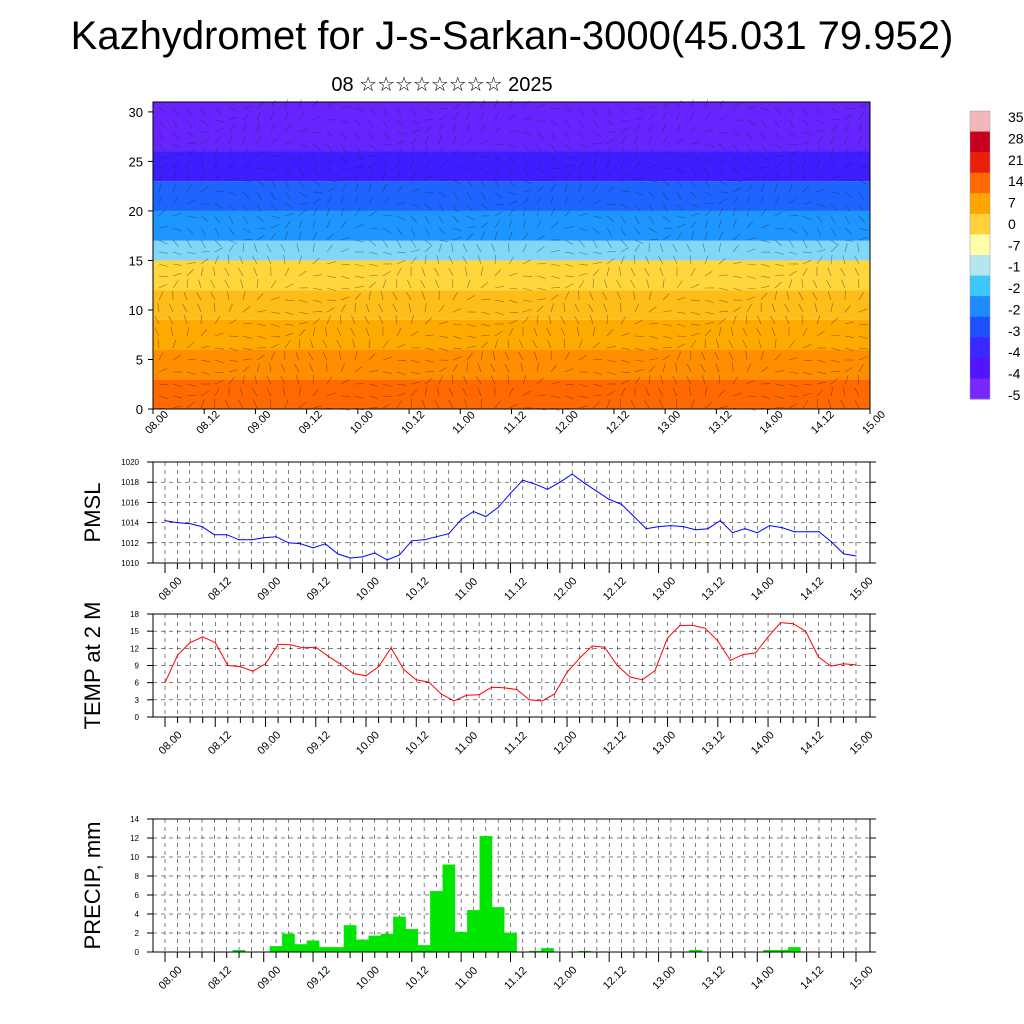 This screenshot has width=1024, height=1024. I want to click on panel2-xtick-label-1: 08.12, so click(220, 589).